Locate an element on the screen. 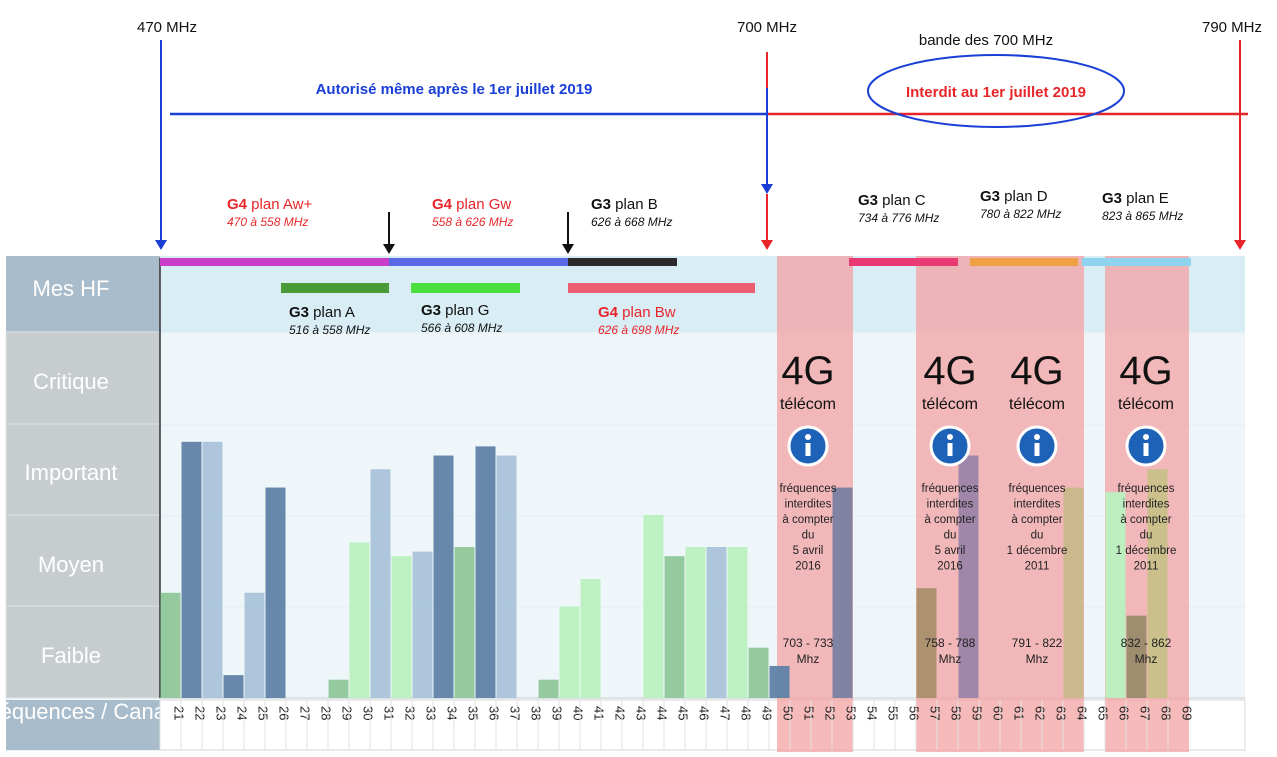  plan-label-top: G3 plan C is located at coordinates (892, 200).